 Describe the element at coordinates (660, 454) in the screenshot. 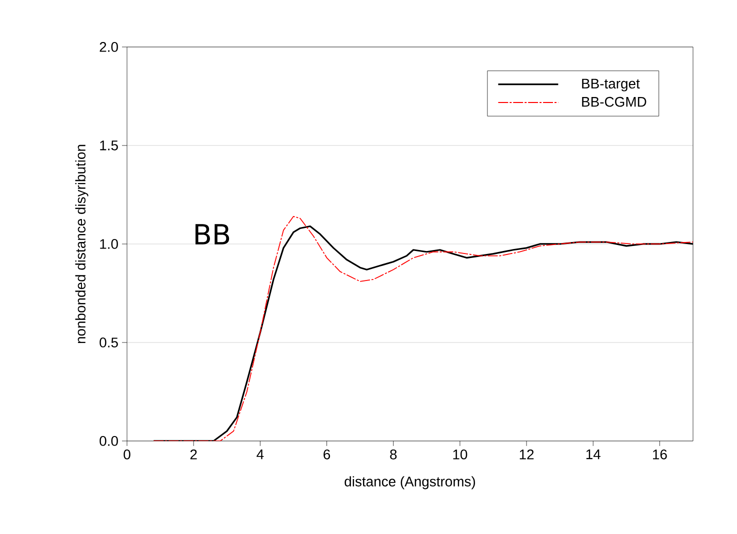

I see `x-tick-label: 16` at that location.